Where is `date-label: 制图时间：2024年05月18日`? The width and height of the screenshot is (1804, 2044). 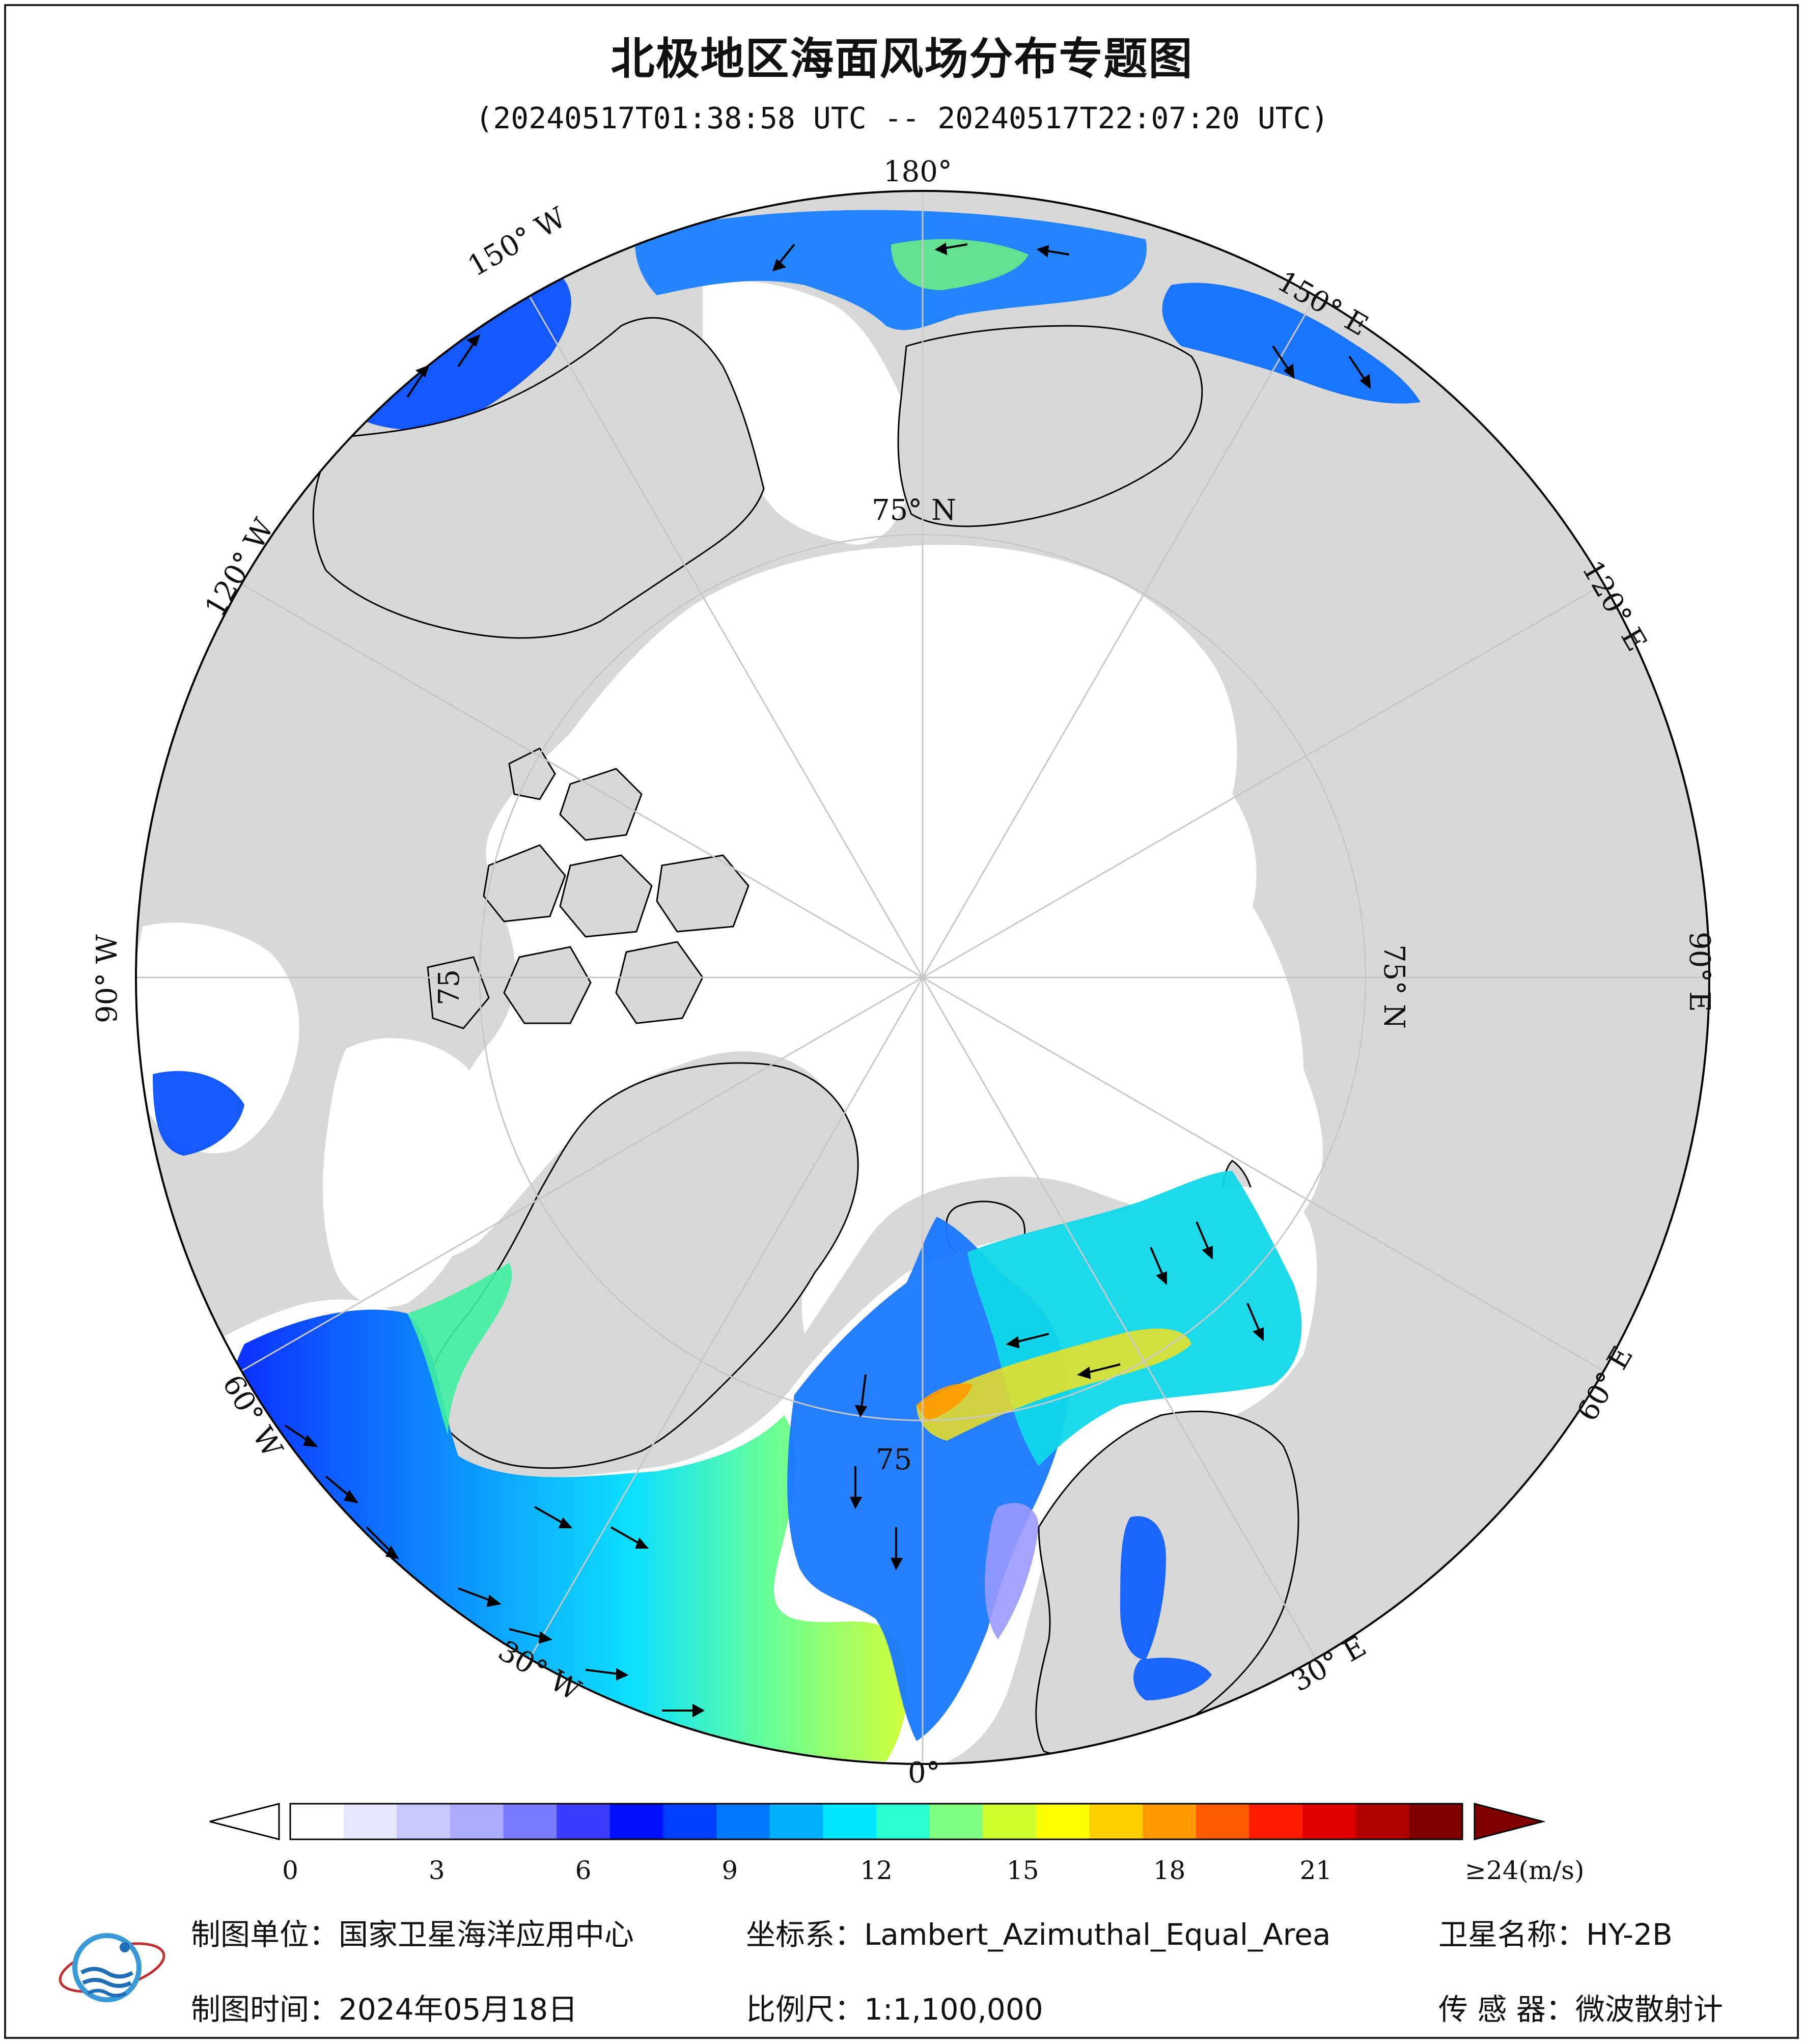
date-label: 制图时间：2024年05月18日 is located at coordinates (384, 2009).